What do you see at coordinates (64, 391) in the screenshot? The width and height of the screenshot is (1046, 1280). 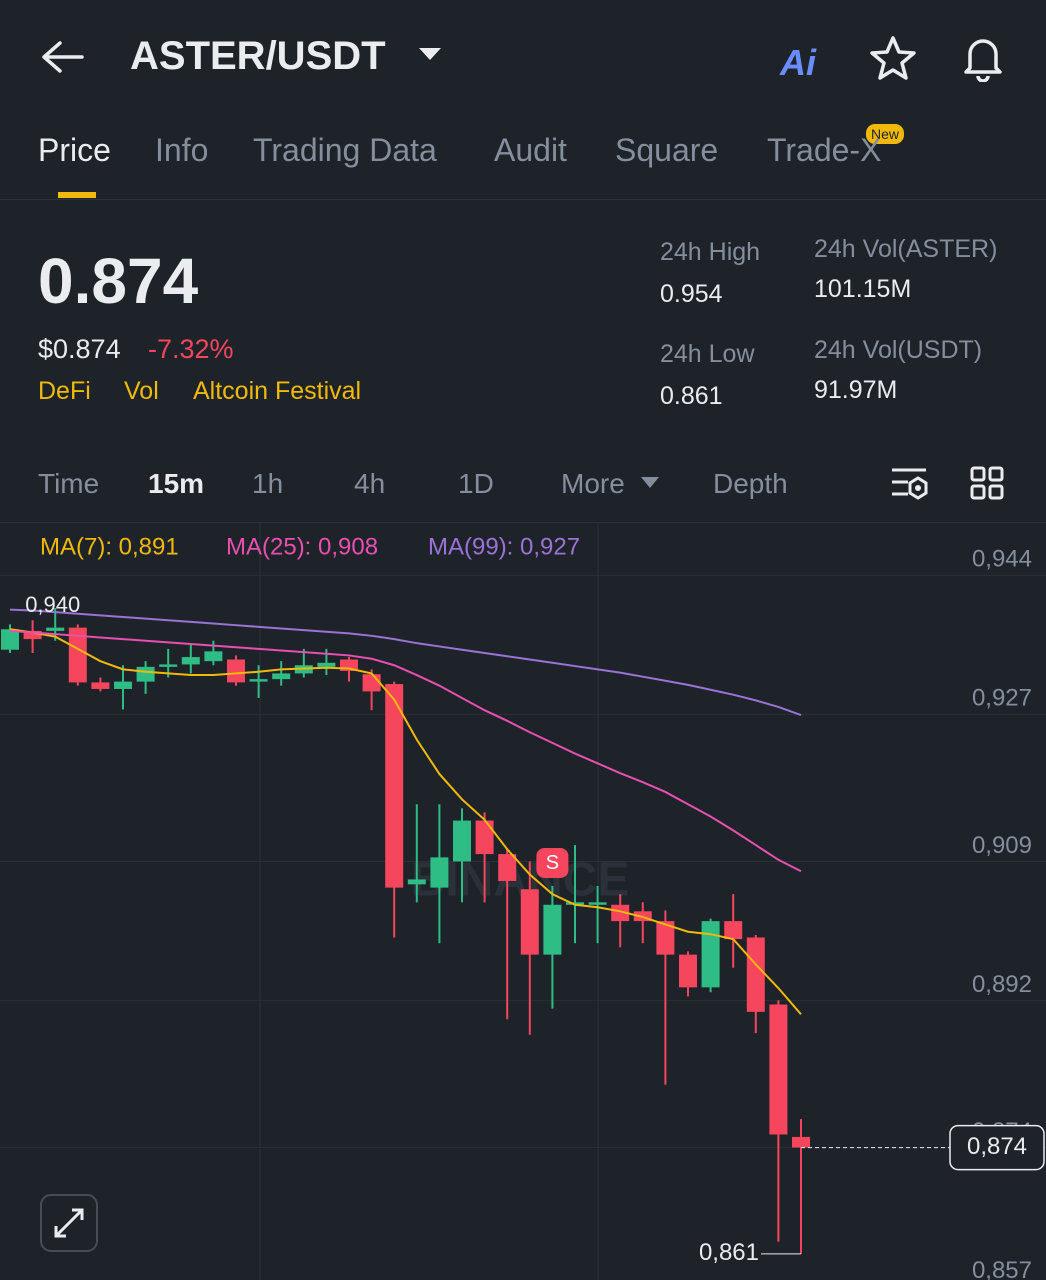 I see `tag: DeFi` at bounding box center [64, 391].